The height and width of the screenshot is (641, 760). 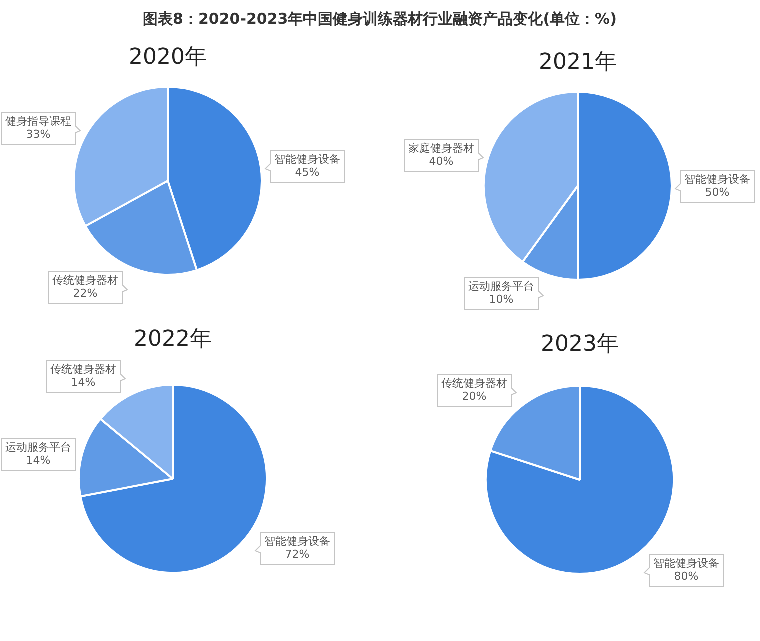 What do you see at coordinates (501, 299) in the screenshot?
I see `data-label: 10%` at bounding box center [501, 299].